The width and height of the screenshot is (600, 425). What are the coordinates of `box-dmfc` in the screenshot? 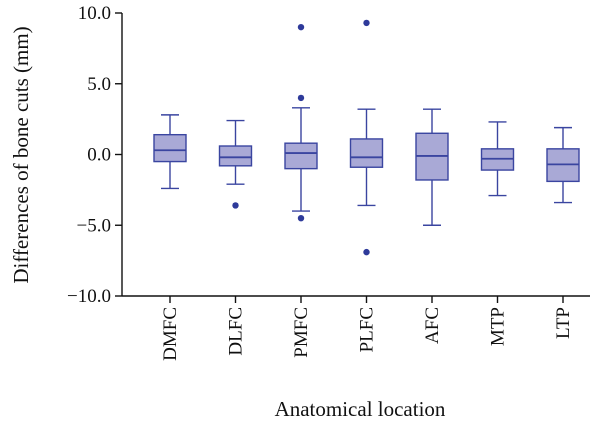 It's located at (170, 152).